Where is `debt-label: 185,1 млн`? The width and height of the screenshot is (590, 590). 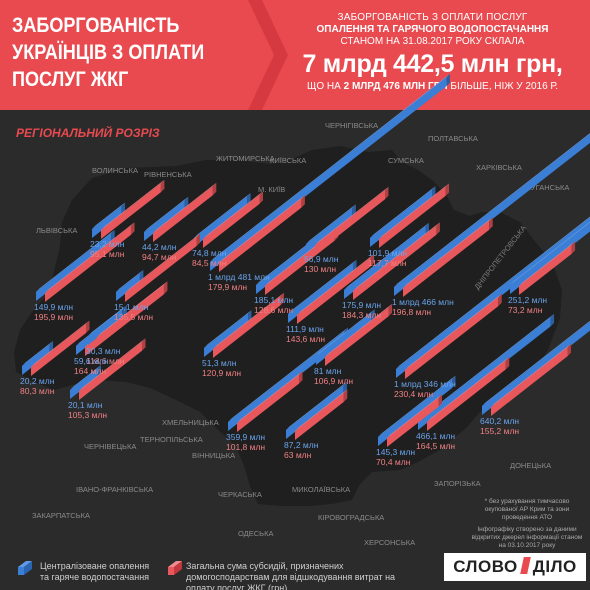
debt-label: 185,1 млн is located at coordinates (273, 300).